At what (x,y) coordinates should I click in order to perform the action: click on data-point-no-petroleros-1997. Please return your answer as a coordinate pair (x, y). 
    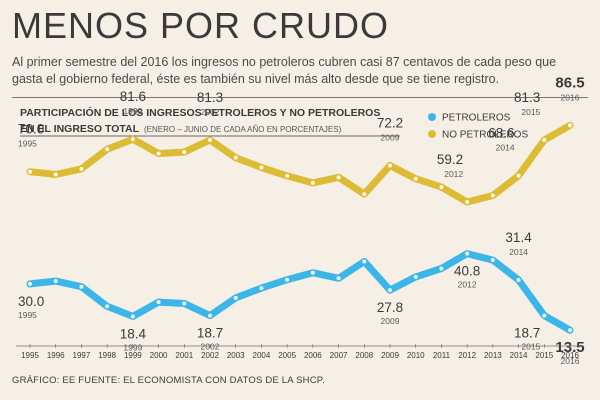
    Looking at the image, I should click on (81, 168).